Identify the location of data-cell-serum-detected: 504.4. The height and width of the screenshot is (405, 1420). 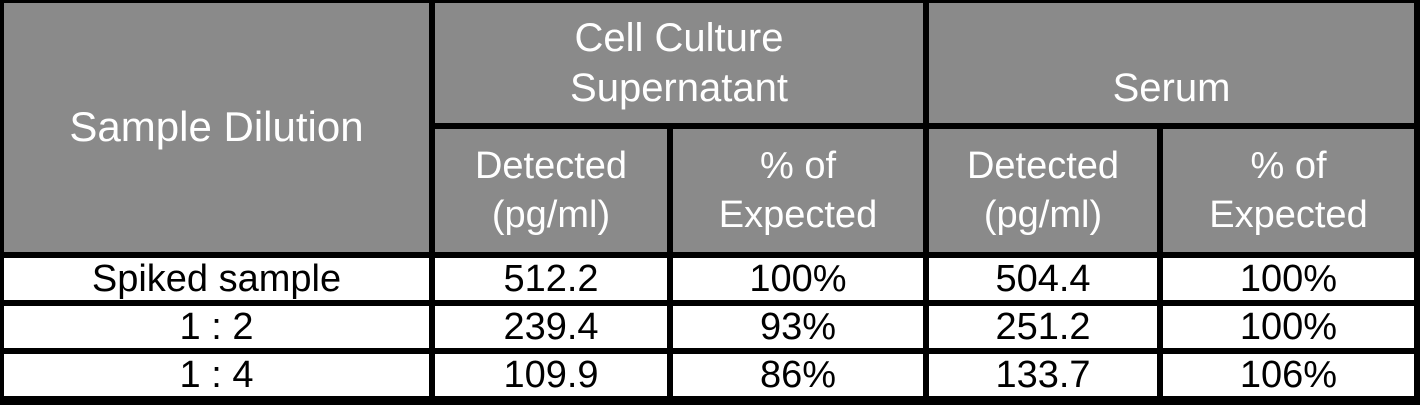
(1043, 279).